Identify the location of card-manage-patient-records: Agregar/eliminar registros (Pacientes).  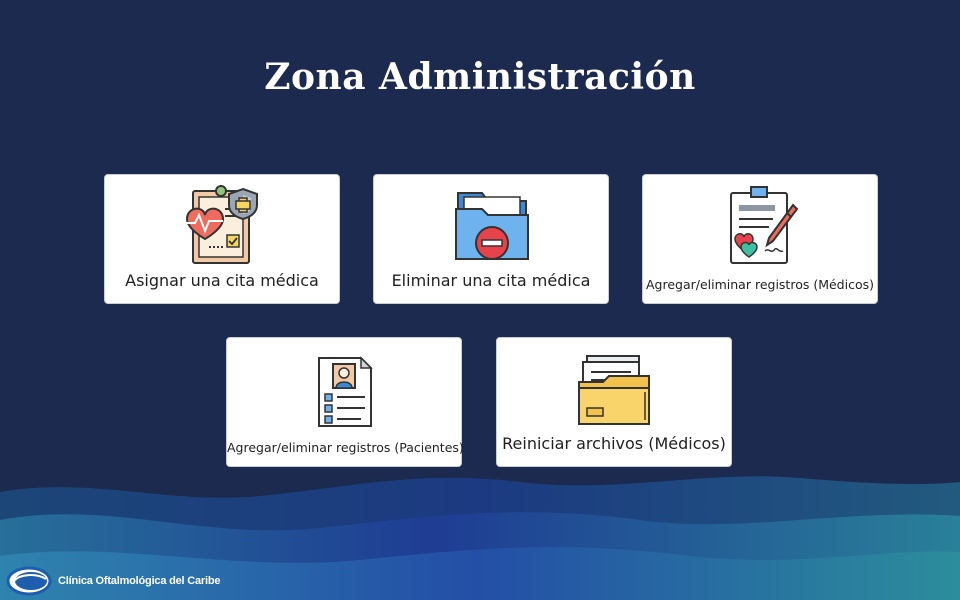
(345, 402).